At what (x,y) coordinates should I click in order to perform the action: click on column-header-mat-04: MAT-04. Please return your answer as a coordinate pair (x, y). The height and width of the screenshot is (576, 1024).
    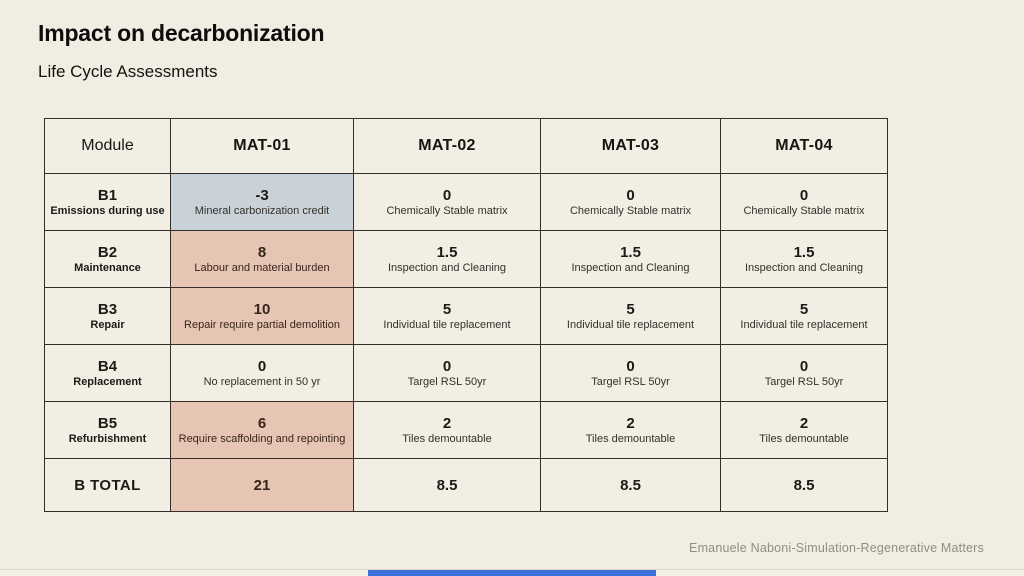
    Looking at the image, I should click on (804, 146).